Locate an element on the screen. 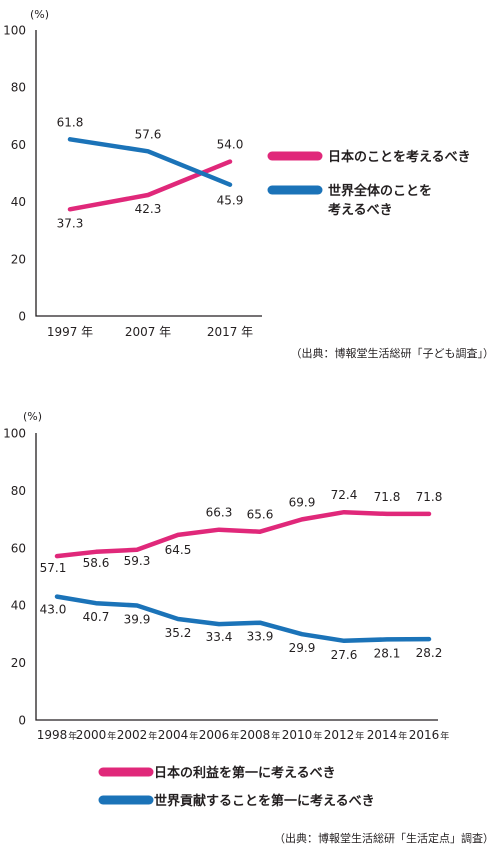 The height and width of the screenshot is (851, 500). legend-label-line: 世界貢献することを第一に考えるべき is located at coordinates (264, 801).